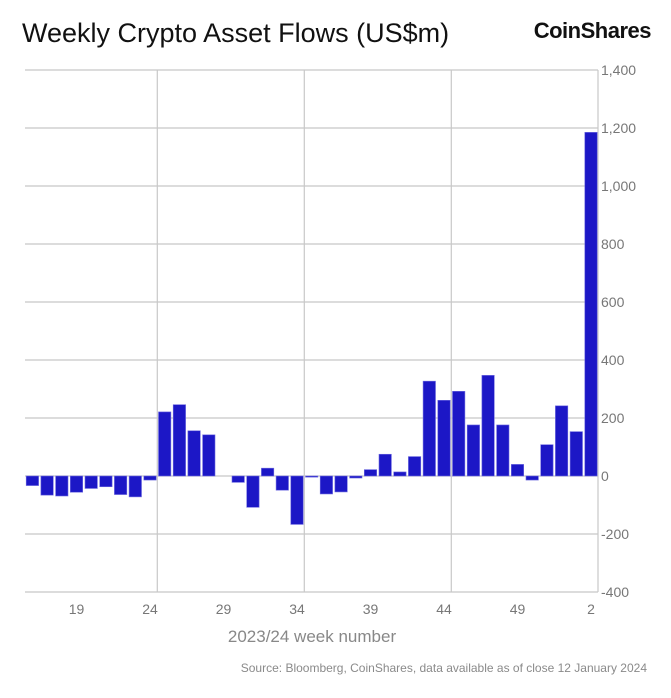  What do you see at coordinates (591, 609) in the screenshot?
I see `x-tick-label: 2` at bounding box center [591, 609].